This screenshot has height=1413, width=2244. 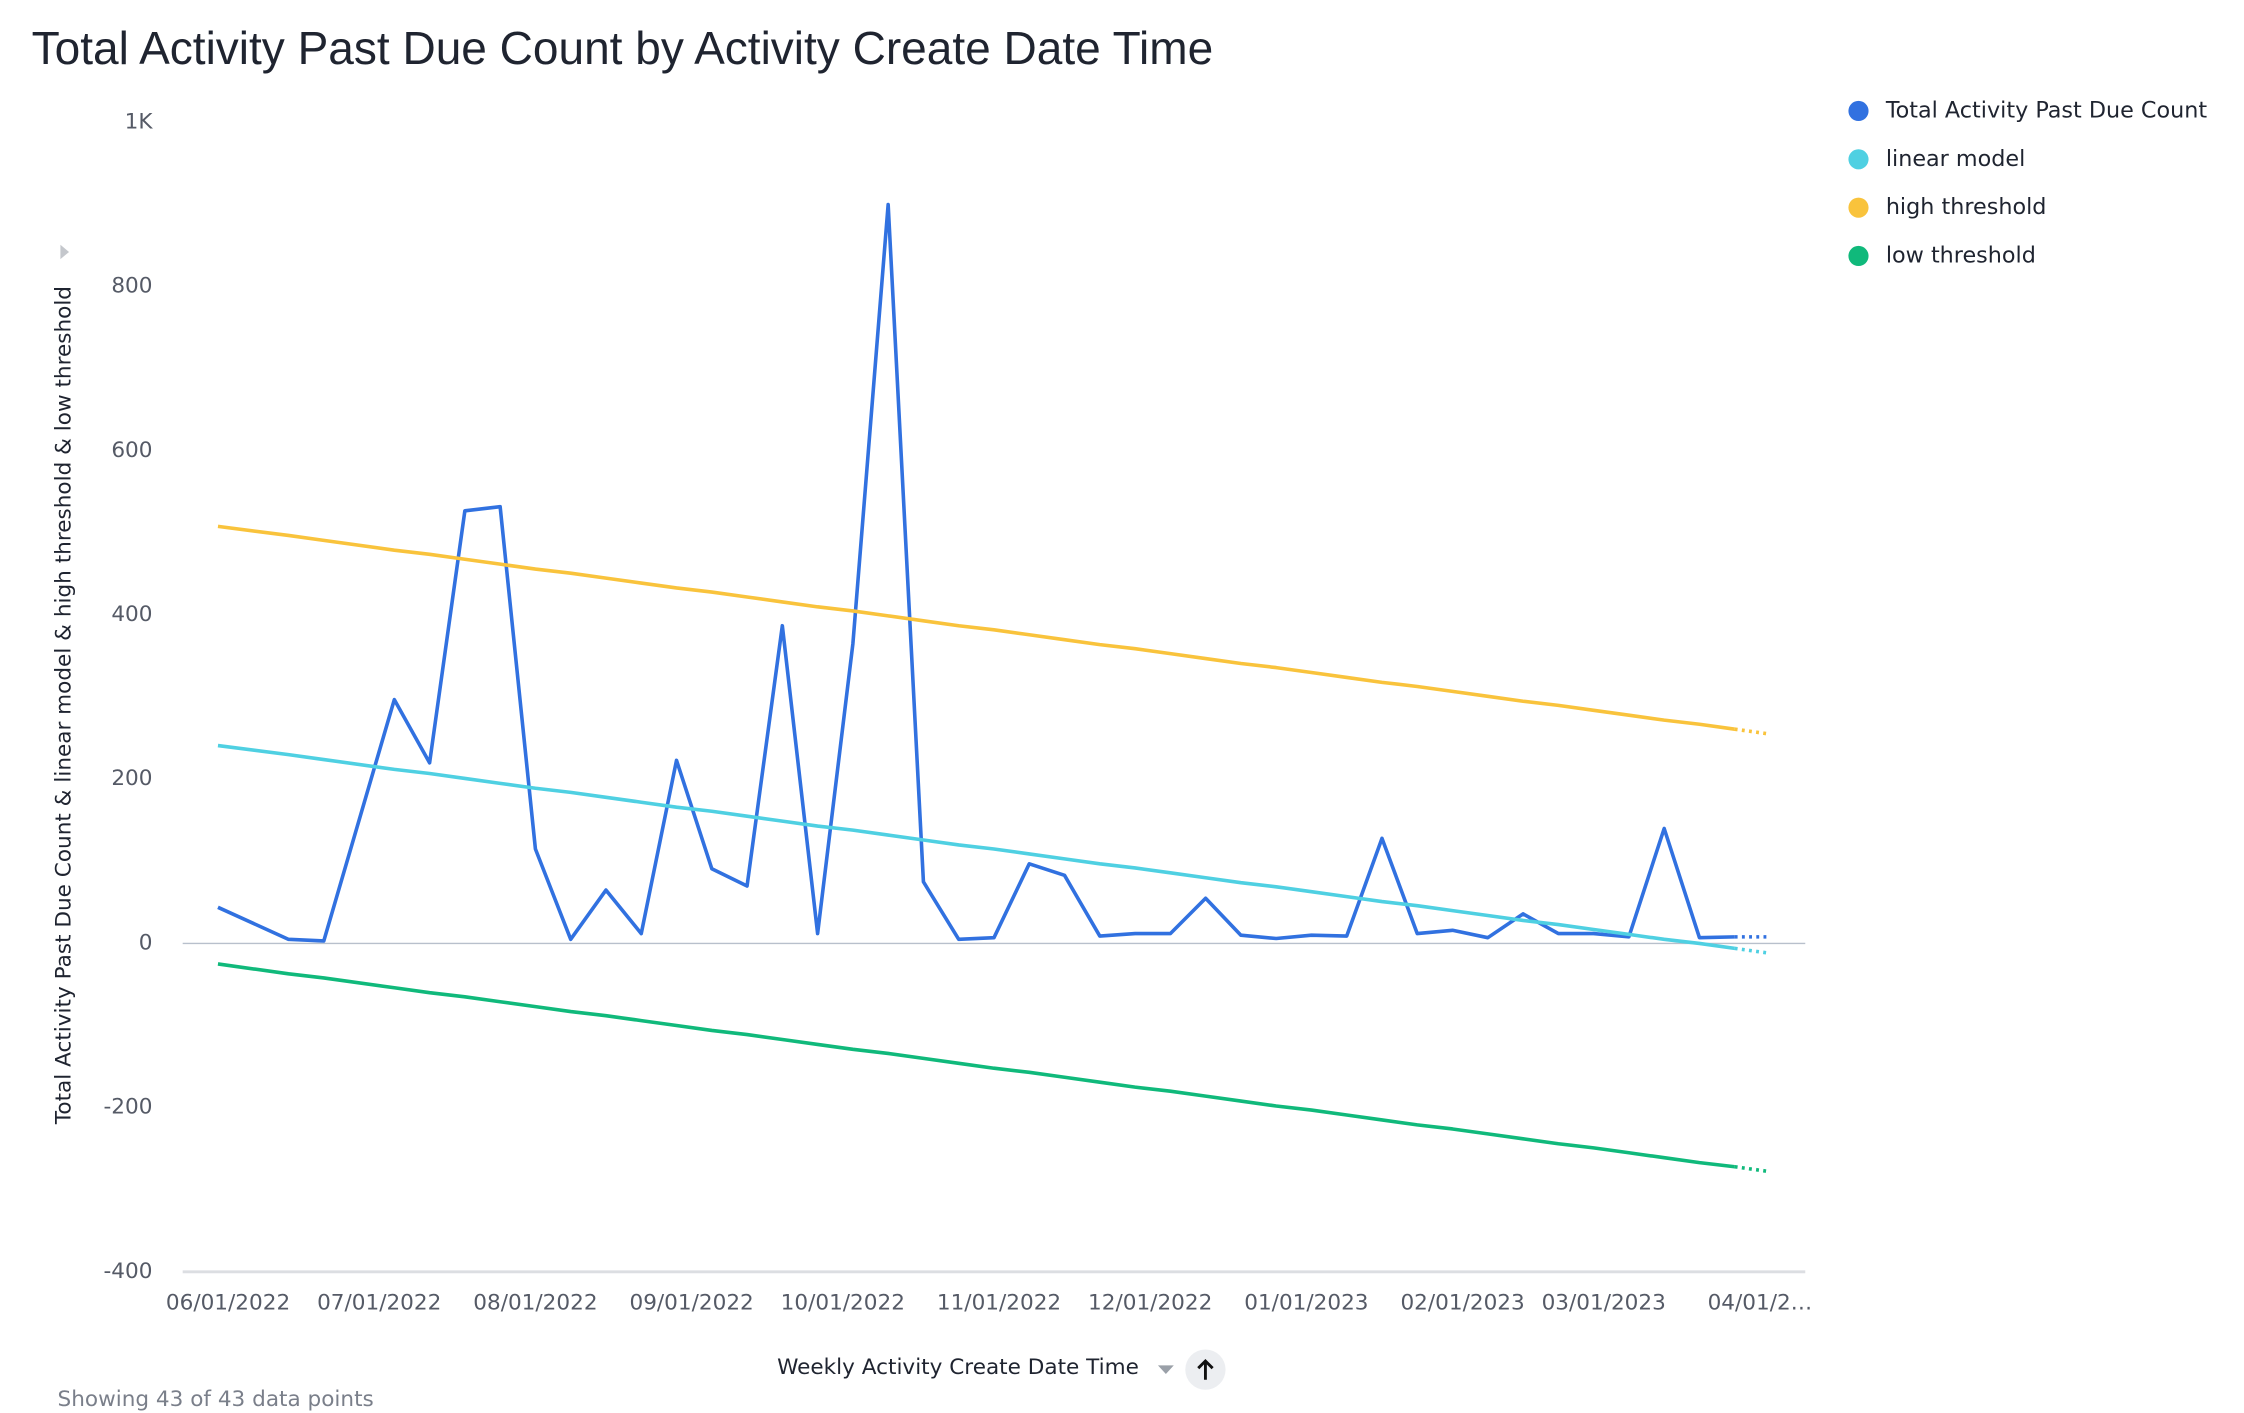 I want to click on legend-label: Total Activity Past Due Count, so click(x=2046, y=110).